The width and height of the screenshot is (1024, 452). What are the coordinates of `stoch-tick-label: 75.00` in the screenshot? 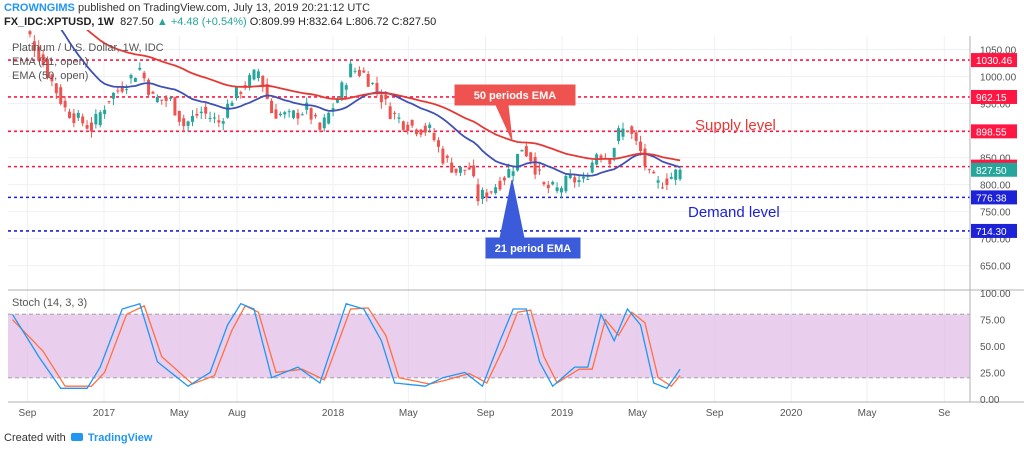 It's located at (992, 321).